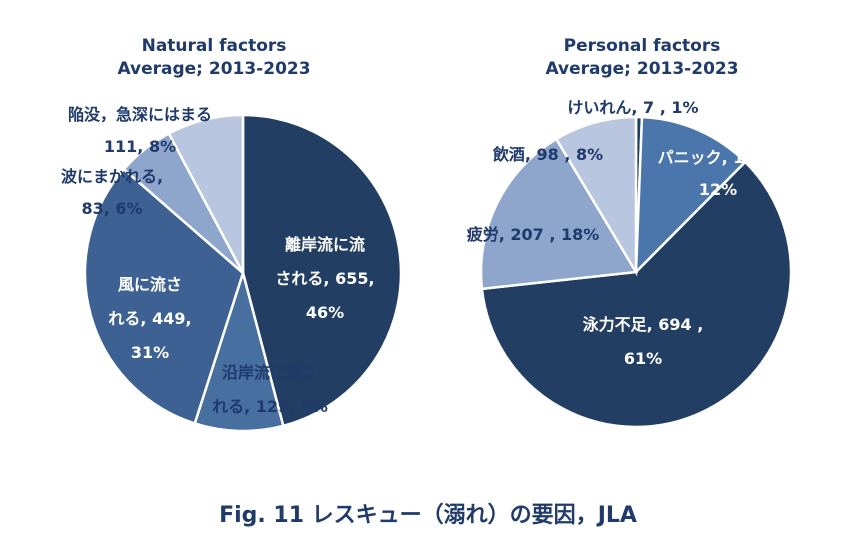 The width and height of the screenshot is (856, 547). I want to click on slice-label: 風に流される, 449, 31%, so click(149, 318).